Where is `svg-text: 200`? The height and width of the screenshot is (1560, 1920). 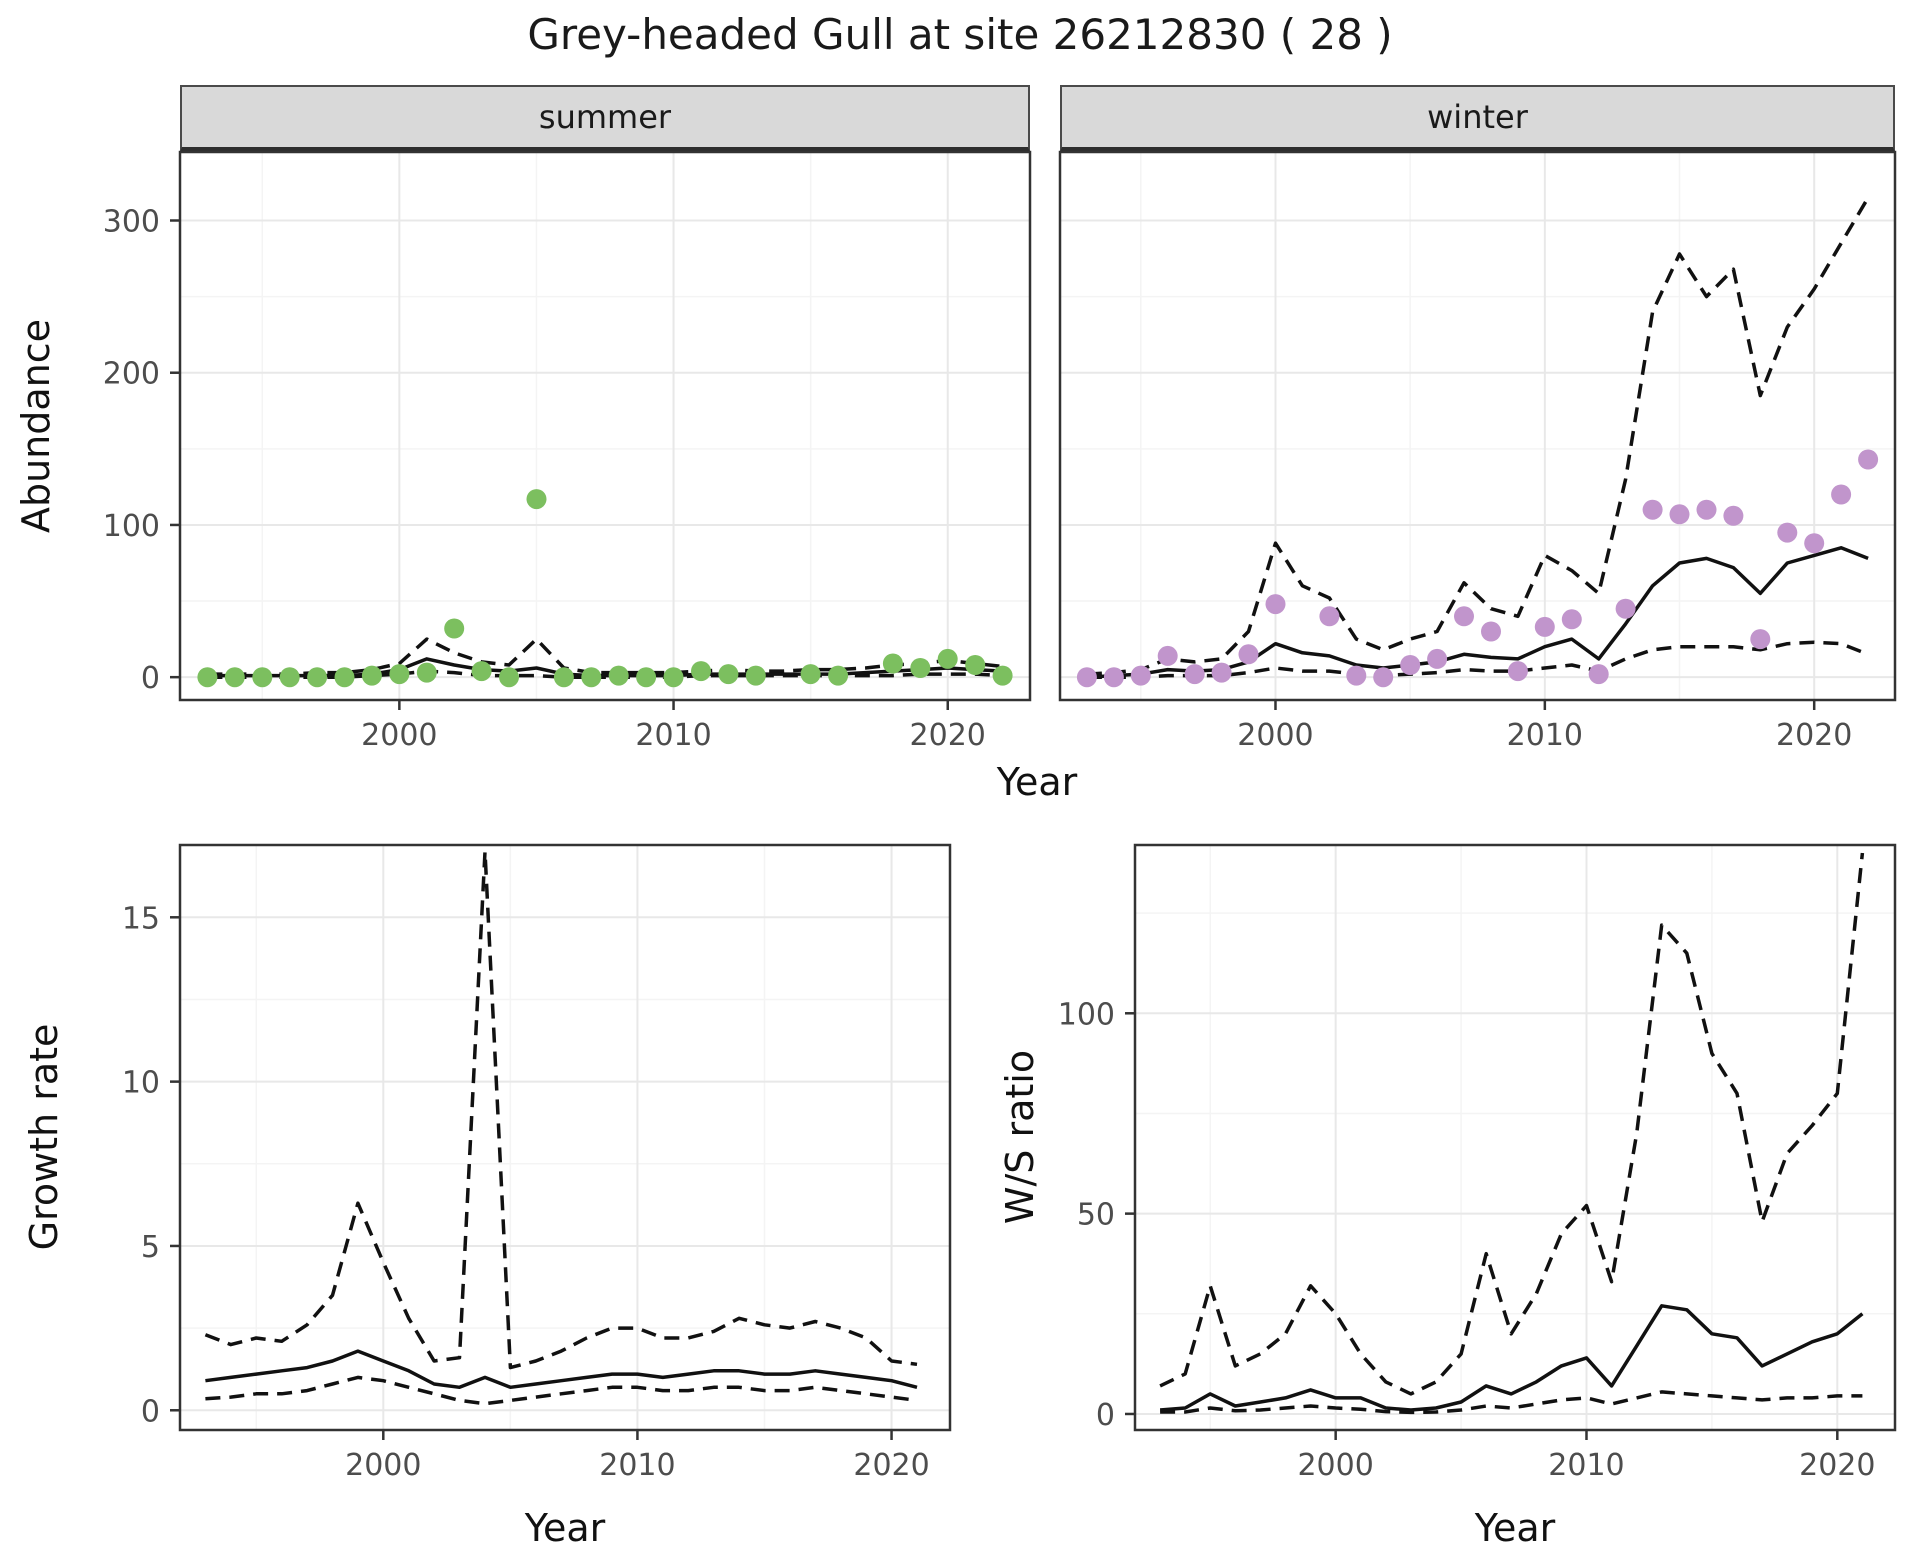
svg-text: 200 is located at coordinates (131, 374).